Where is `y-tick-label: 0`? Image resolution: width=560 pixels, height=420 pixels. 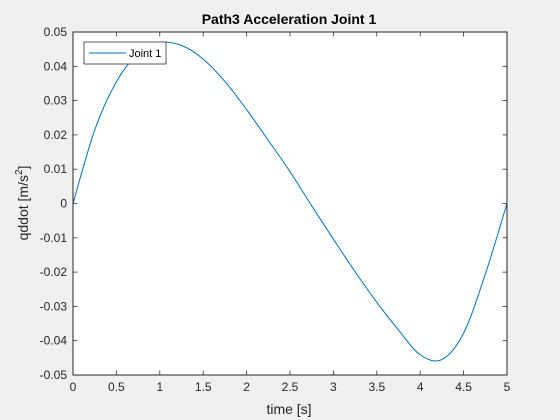 y-tick-label: 0 is located at coordinates (63, 204).